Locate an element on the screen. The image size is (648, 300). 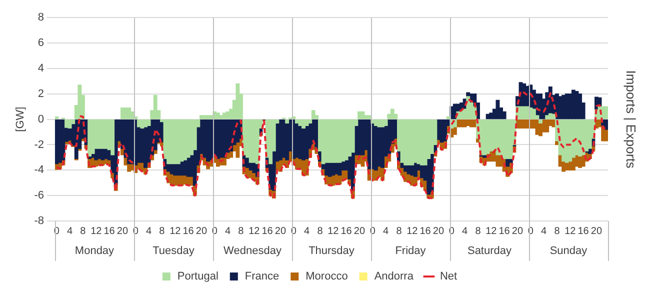
y-tick-label: 0 is located at coordinates (41, 119).